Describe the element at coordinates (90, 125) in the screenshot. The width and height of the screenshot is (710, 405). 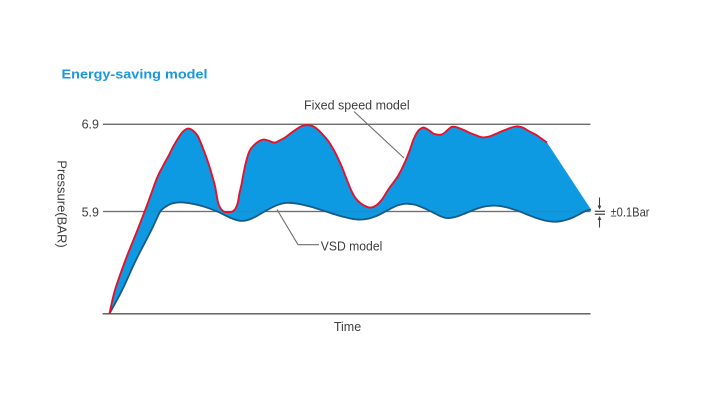
I see `svg-text: 6.9` at that location.